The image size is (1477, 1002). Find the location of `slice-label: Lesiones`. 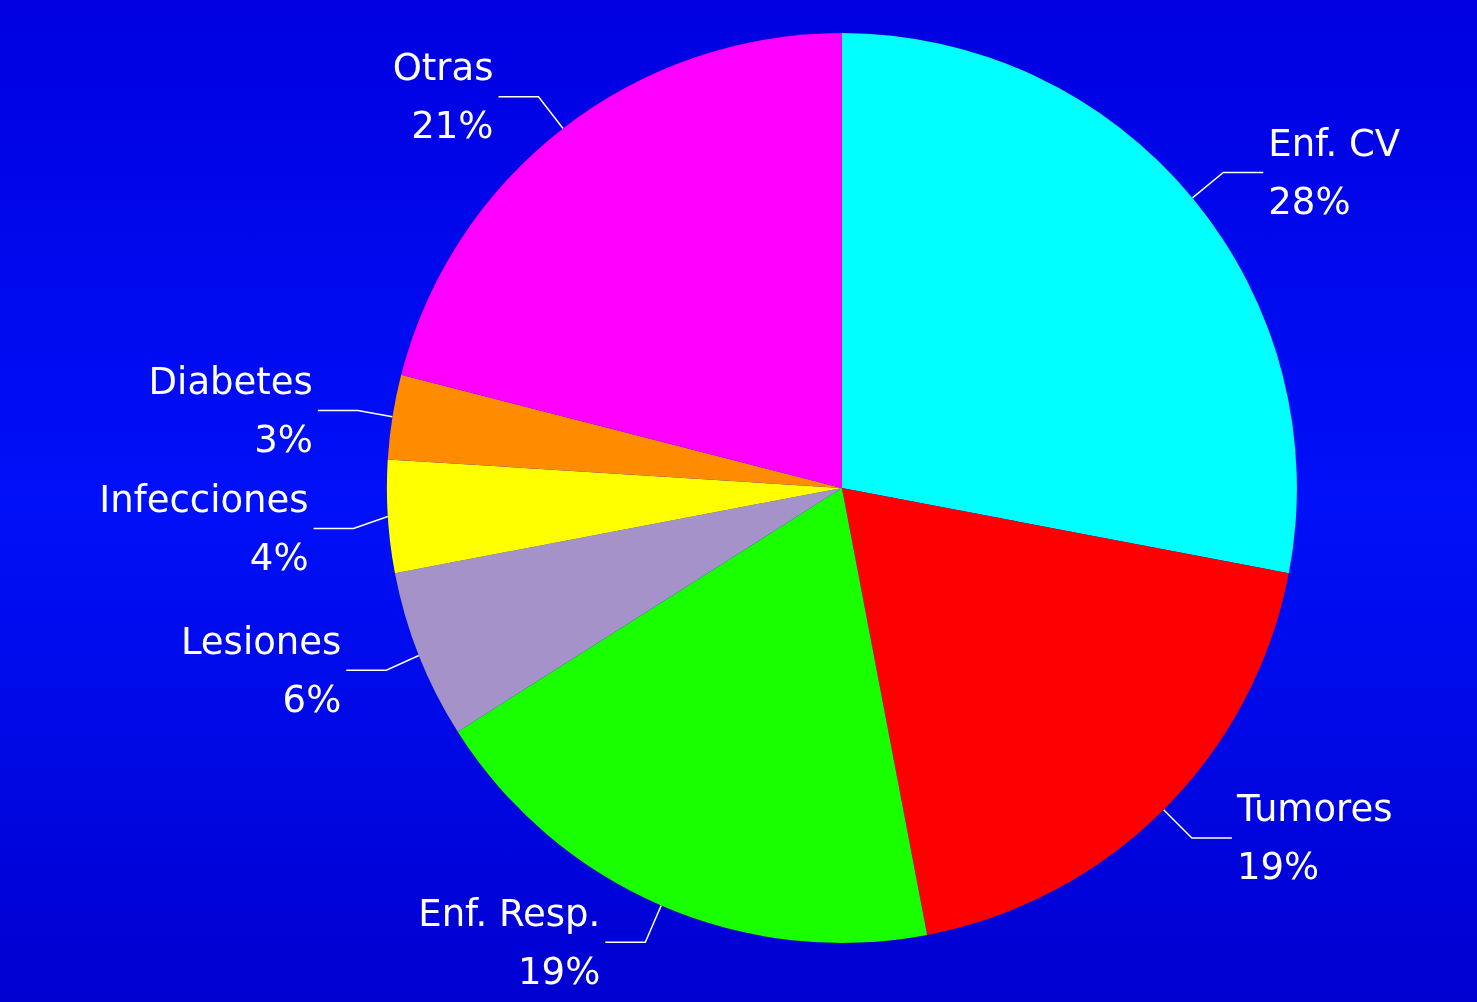

slice-label: Lesiones is located at coordinates (261, 641).